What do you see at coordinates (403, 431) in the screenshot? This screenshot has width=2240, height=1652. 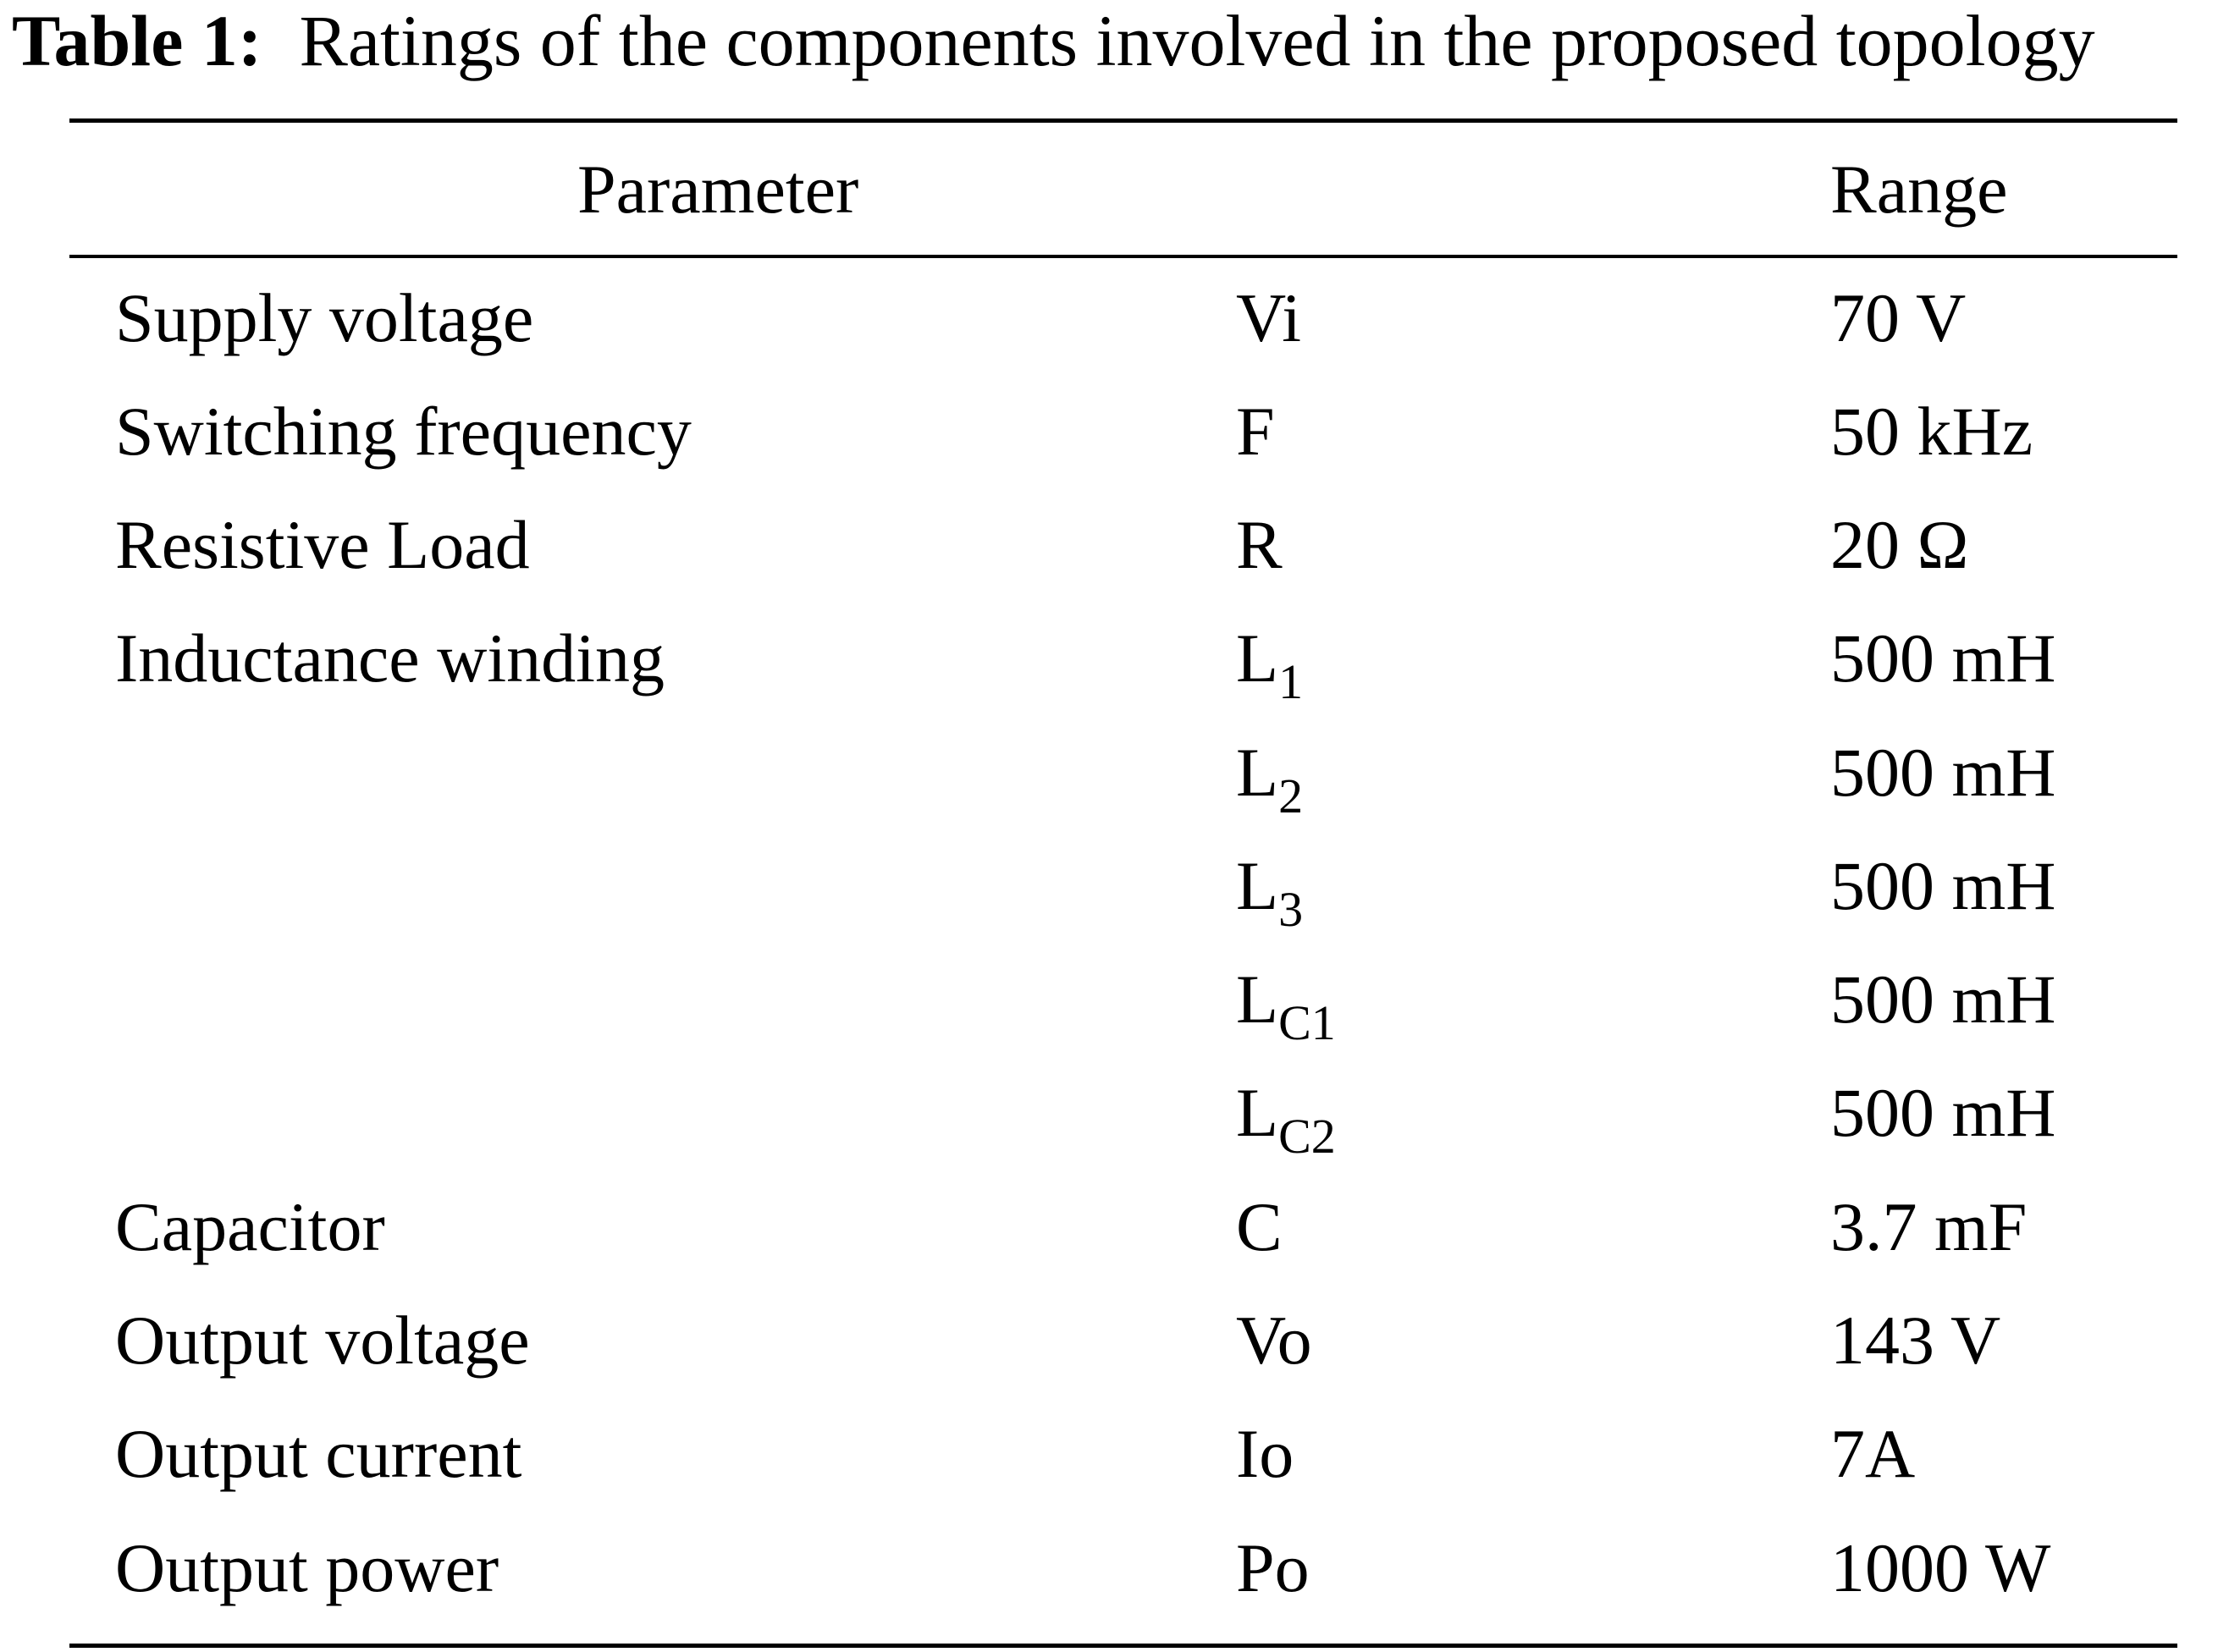 I see `parameter-name: Switching frequency` at bounding box center [403, 431].